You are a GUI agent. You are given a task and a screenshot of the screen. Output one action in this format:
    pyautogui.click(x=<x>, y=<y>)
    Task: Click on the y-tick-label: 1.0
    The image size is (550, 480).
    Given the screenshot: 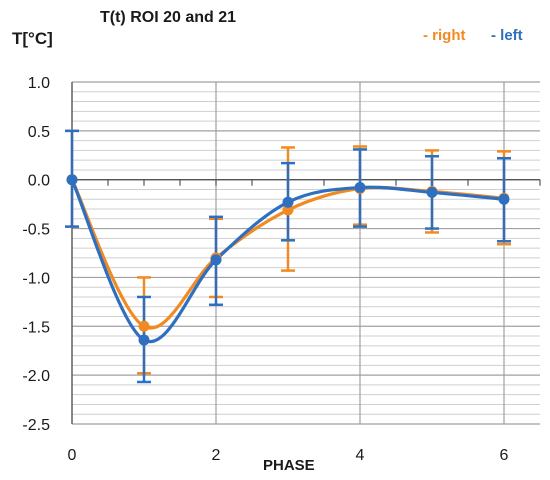 What is the action you would take?
    pyautogui.click(x=39, y=83)
    